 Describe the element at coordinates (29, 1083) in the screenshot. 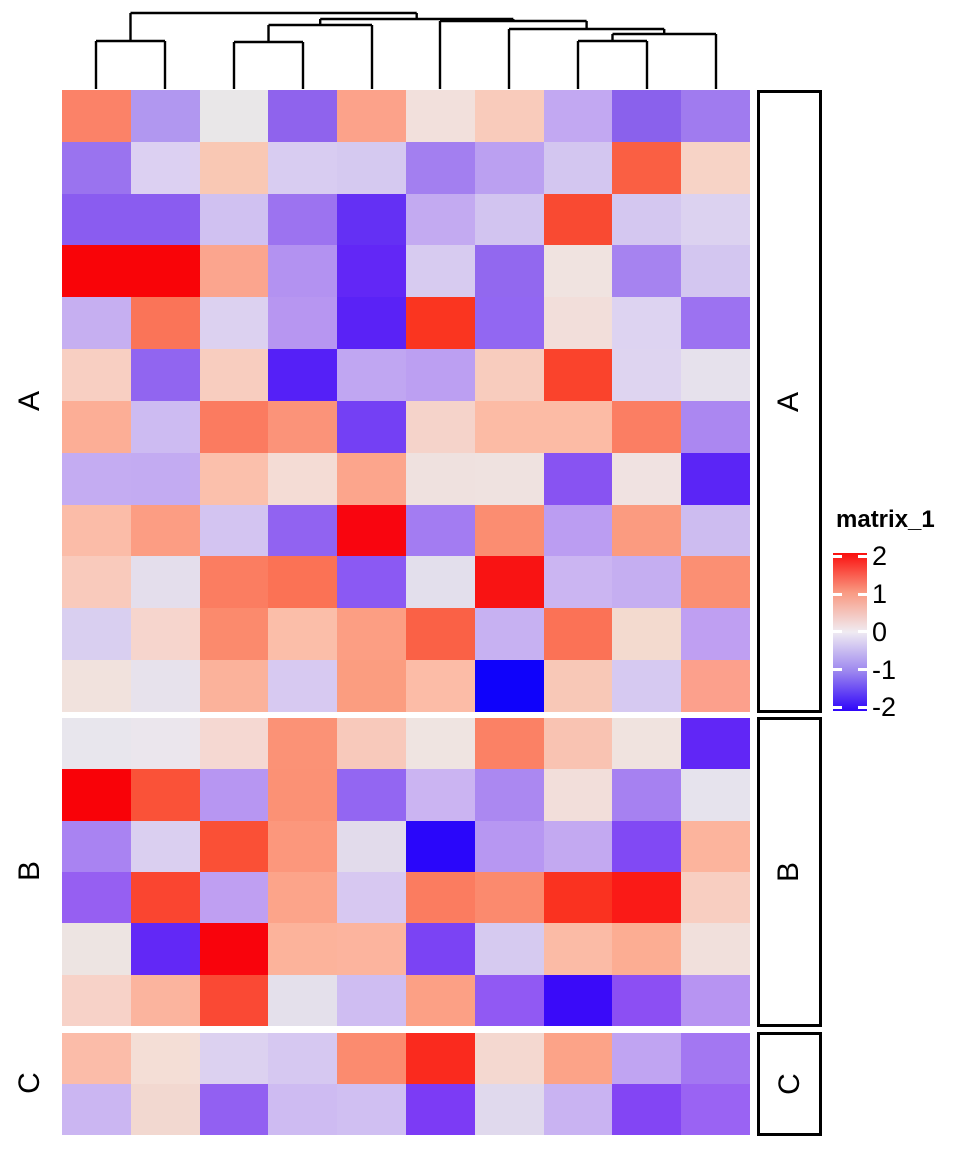

I see `row-group-label-left-c: C` at that location.